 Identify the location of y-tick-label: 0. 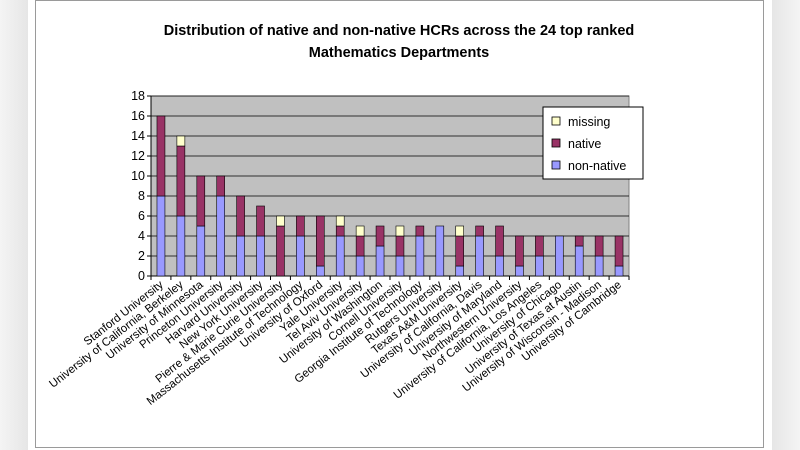
(141, 276).